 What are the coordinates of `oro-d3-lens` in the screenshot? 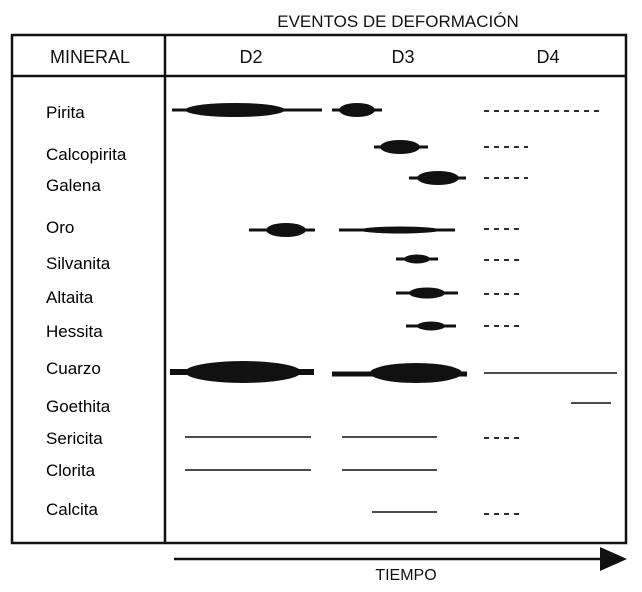 It's located at (400, 230).